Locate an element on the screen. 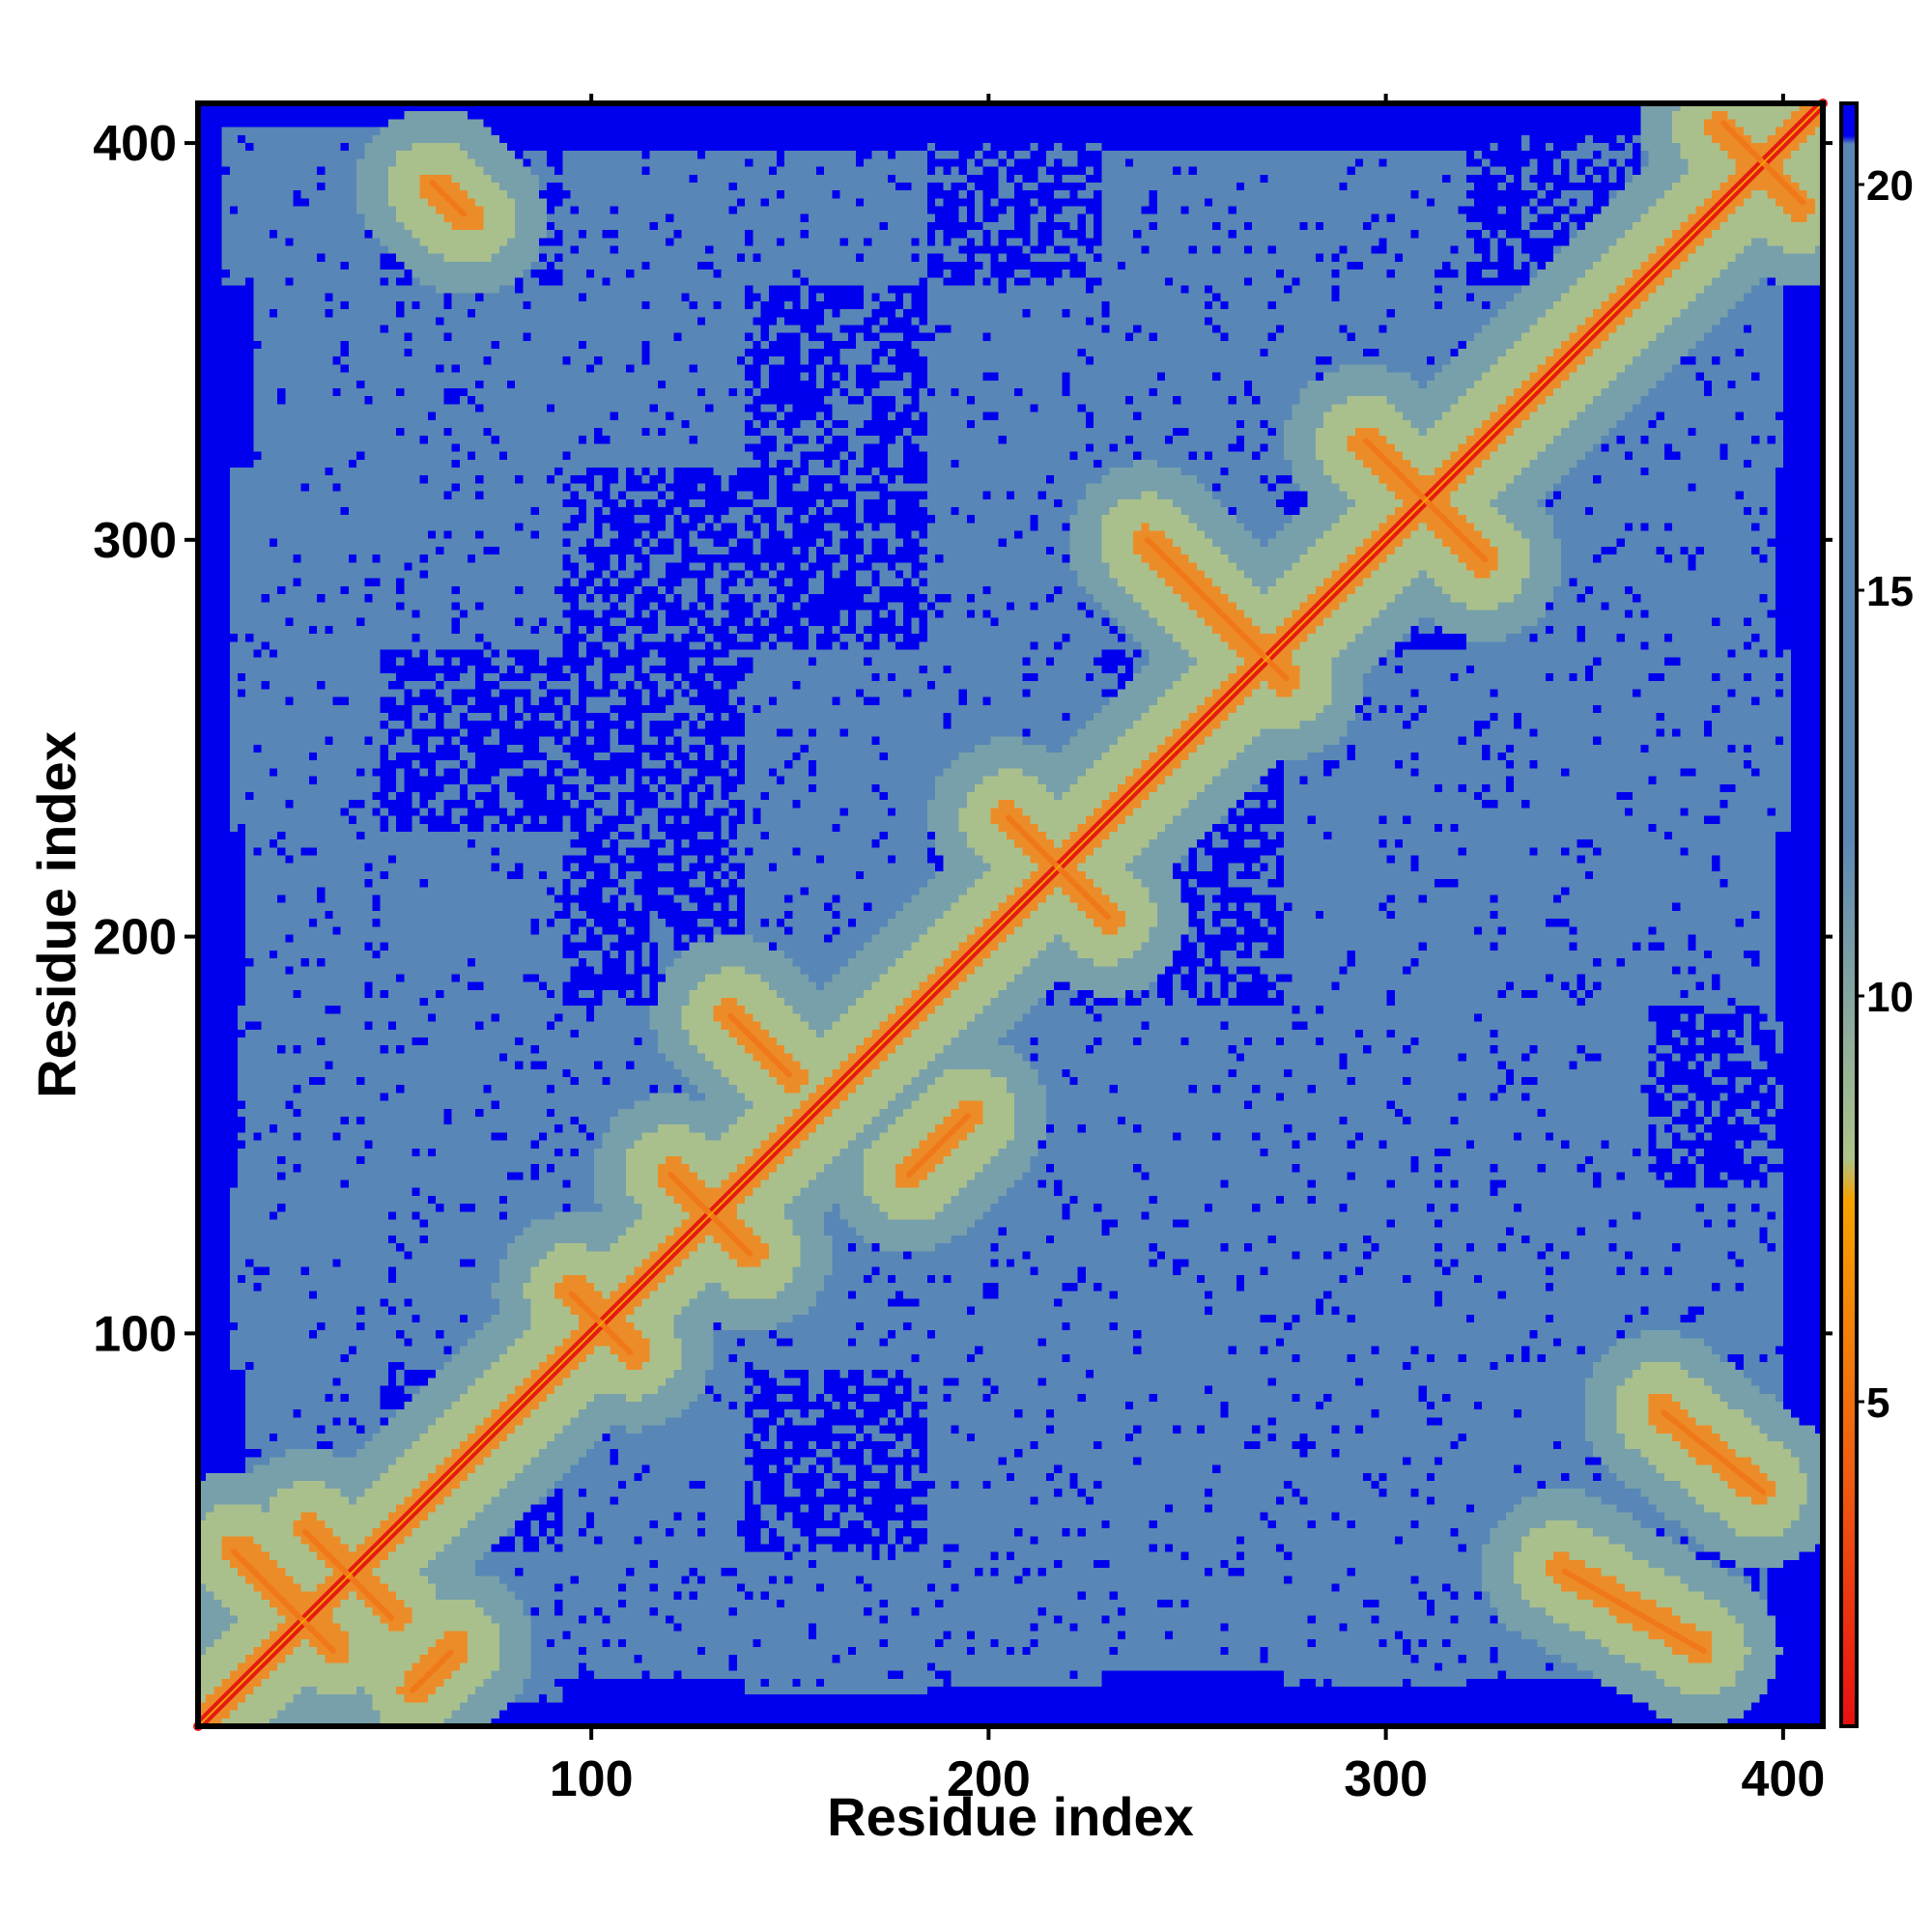 Image resolution: width=1932 pixels, height=1932 pixels. x-axis-title: Residue index is located at coordinates (1011, 1816).